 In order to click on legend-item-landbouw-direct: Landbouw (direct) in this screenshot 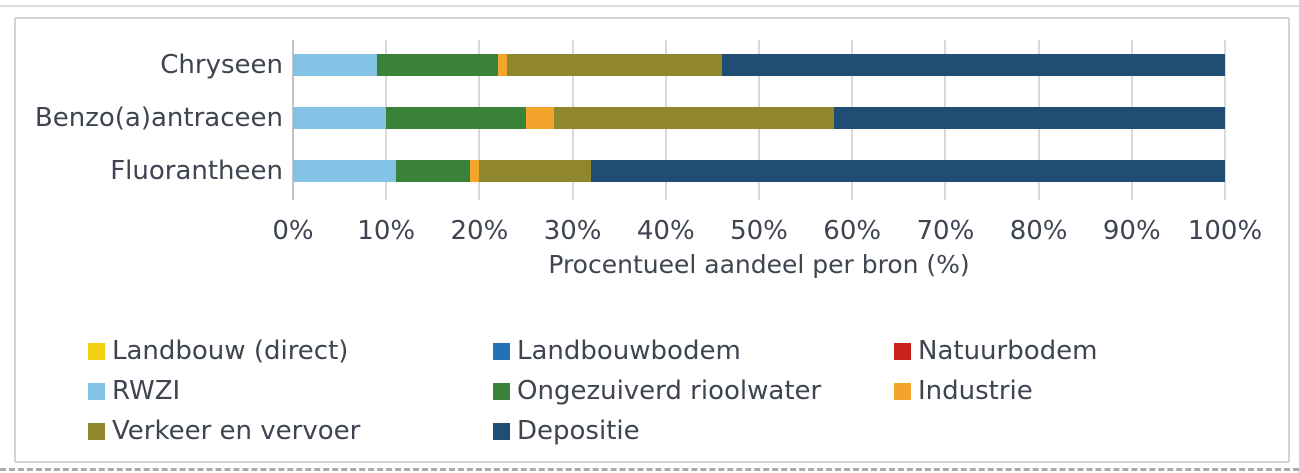, I will do `click(218, 351)`.